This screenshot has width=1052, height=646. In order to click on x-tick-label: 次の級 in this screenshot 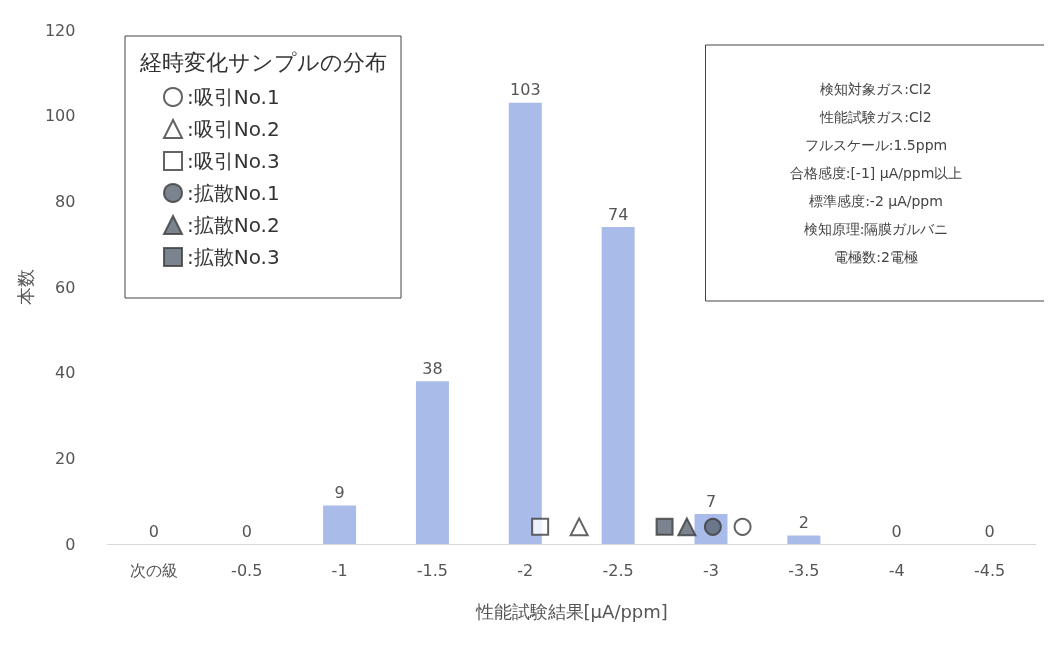, I will do `click(153, 570)`.